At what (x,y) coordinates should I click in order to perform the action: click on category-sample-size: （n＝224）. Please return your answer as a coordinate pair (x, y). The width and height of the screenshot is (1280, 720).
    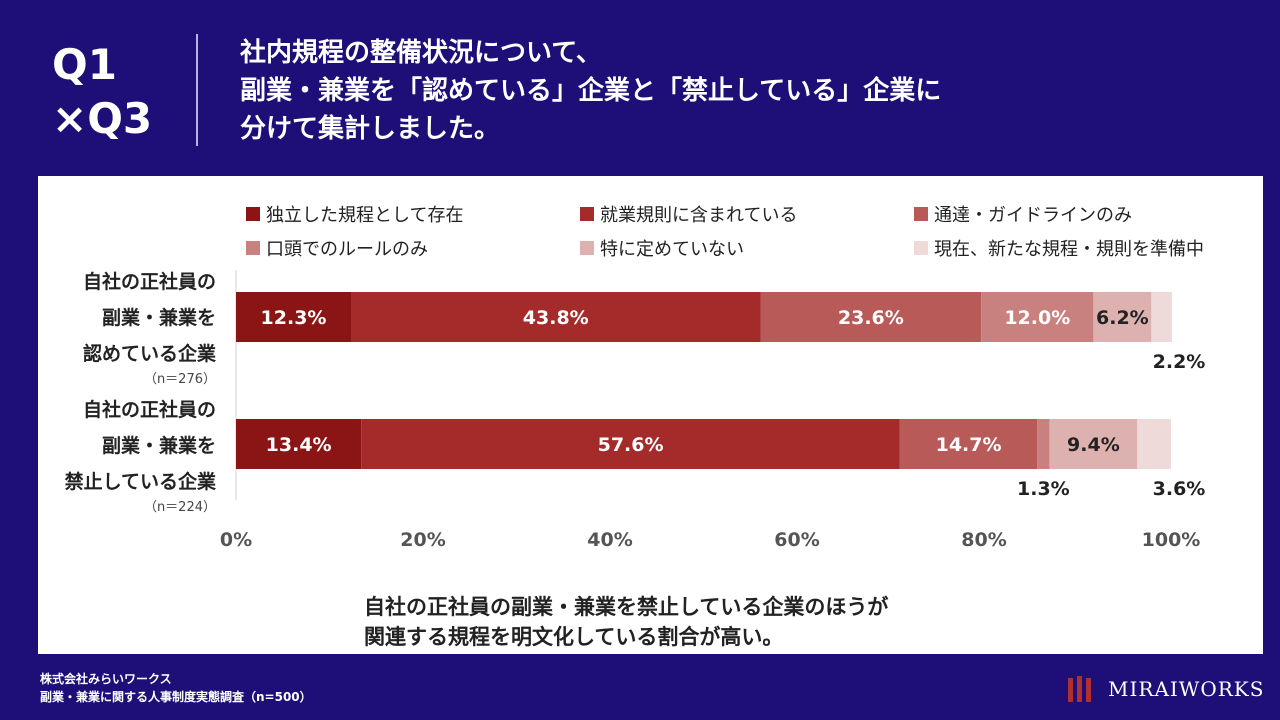
    Looking at the image, I should click on (179, 507).